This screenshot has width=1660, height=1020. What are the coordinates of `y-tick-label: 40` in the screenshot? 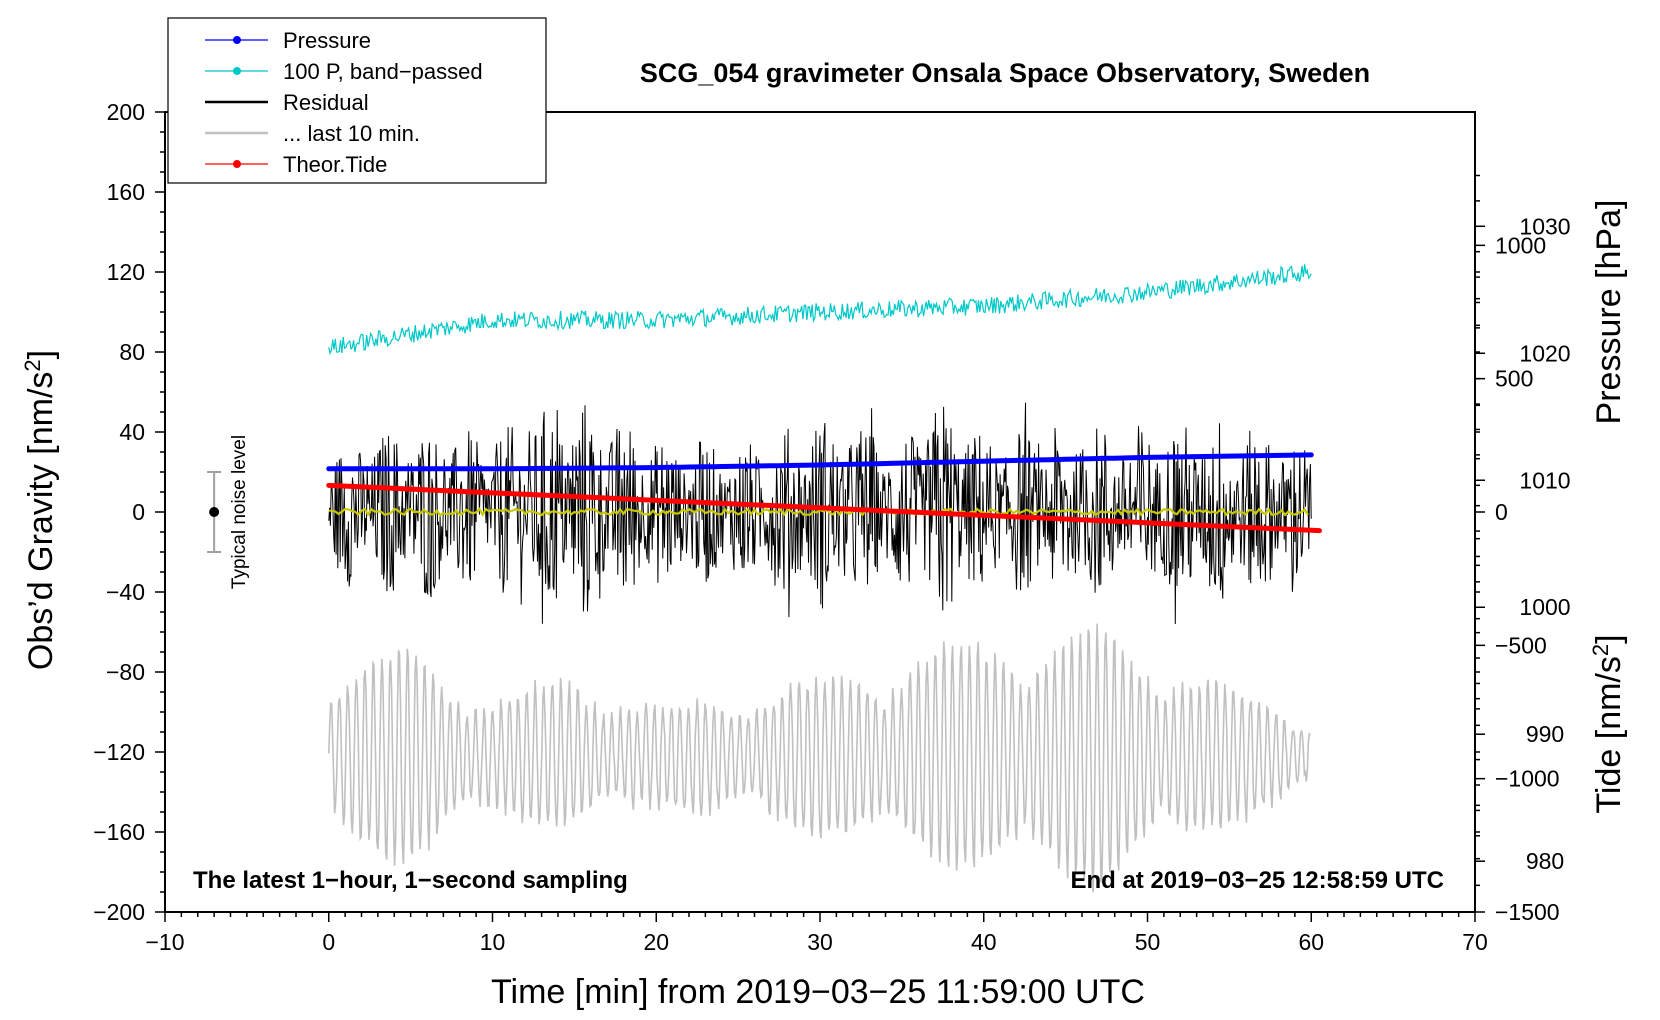 It's located at (132, 432).